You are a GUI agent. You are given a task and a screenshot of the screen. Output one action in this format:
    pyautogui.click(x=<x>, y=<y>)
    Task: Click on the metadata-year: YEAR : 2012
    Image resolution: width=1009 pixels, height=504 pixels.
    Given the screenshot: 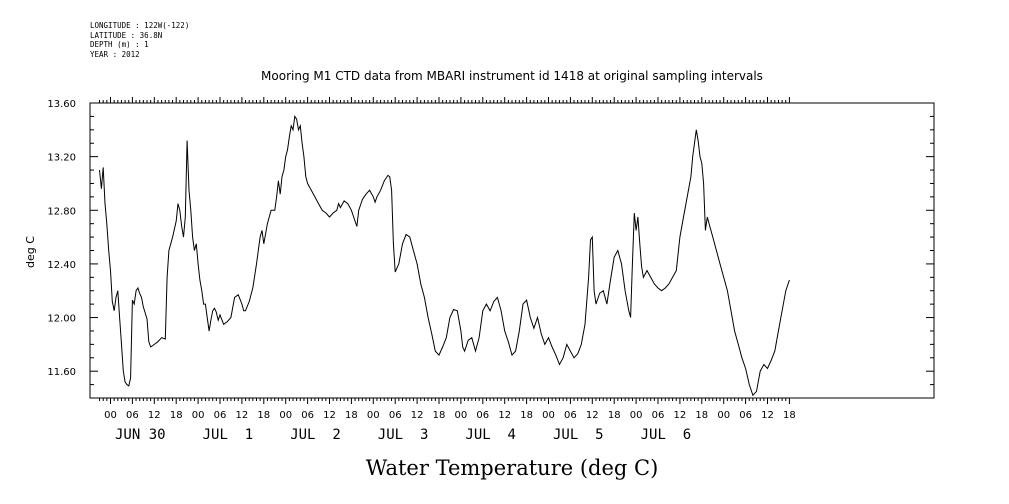 What is the action you would take?
    pyautogui.click(x=115, y=54)
    